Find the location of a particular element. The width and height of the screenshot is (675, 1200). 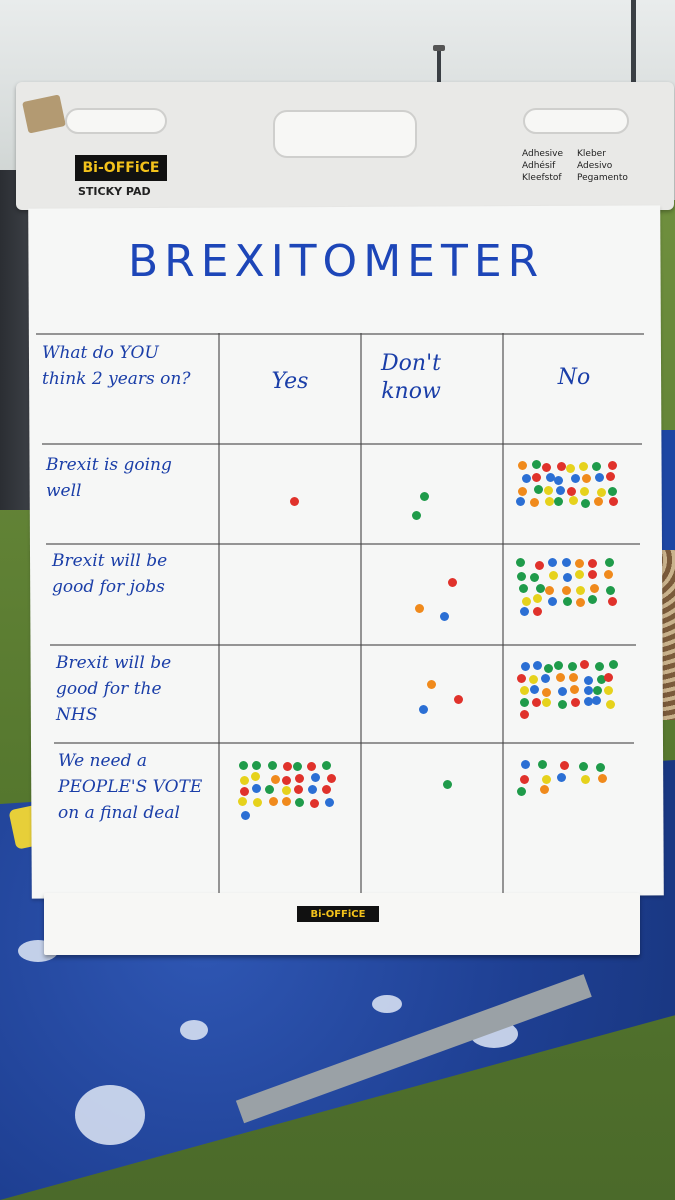

flipchart-handle-right is located at coordinates (576, 121).